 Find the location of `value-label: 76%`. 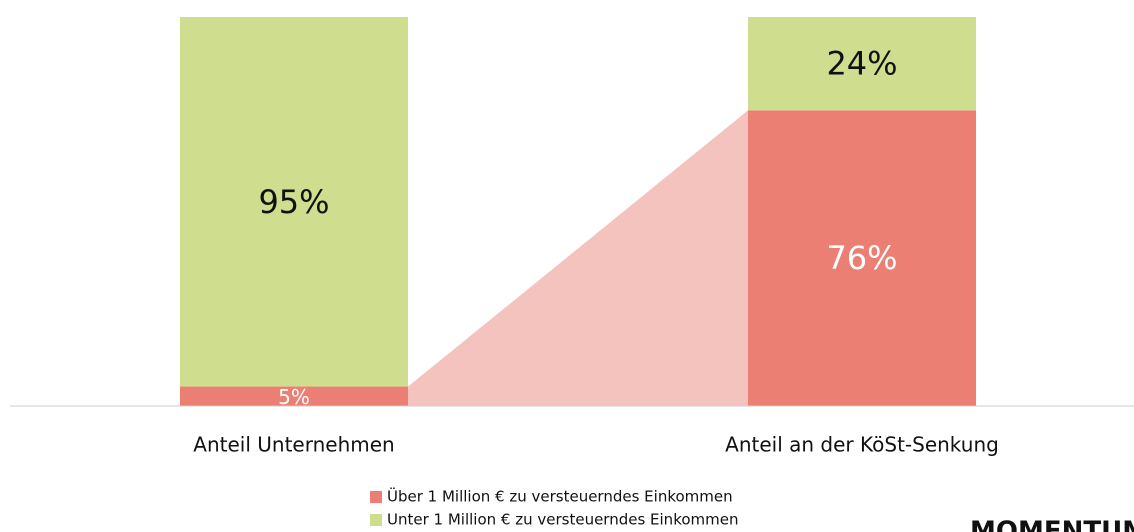

value-label: 76% is located at coordinates (861, 258).